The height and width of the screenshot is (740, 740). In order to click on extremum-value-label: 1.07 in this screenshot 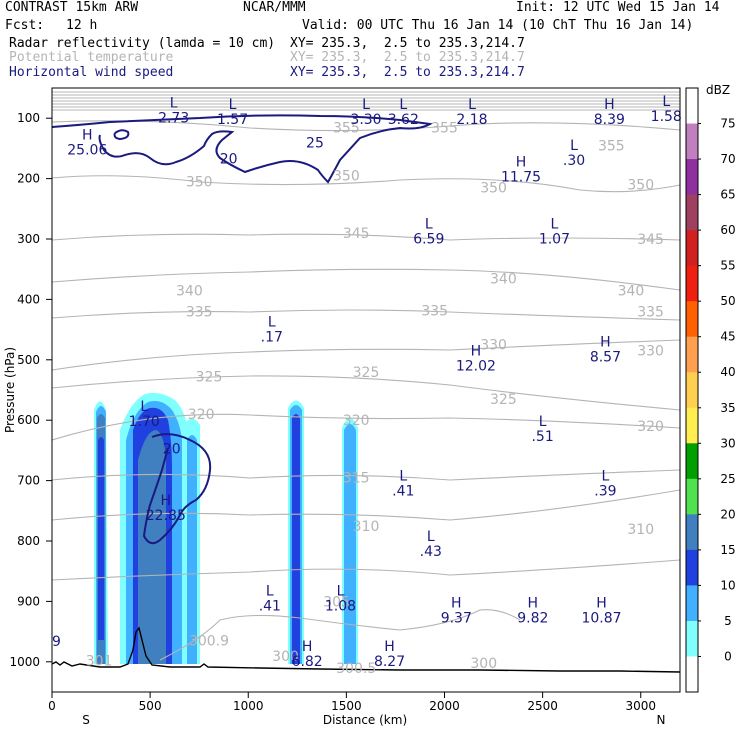, I will do `click(554, 240)`.